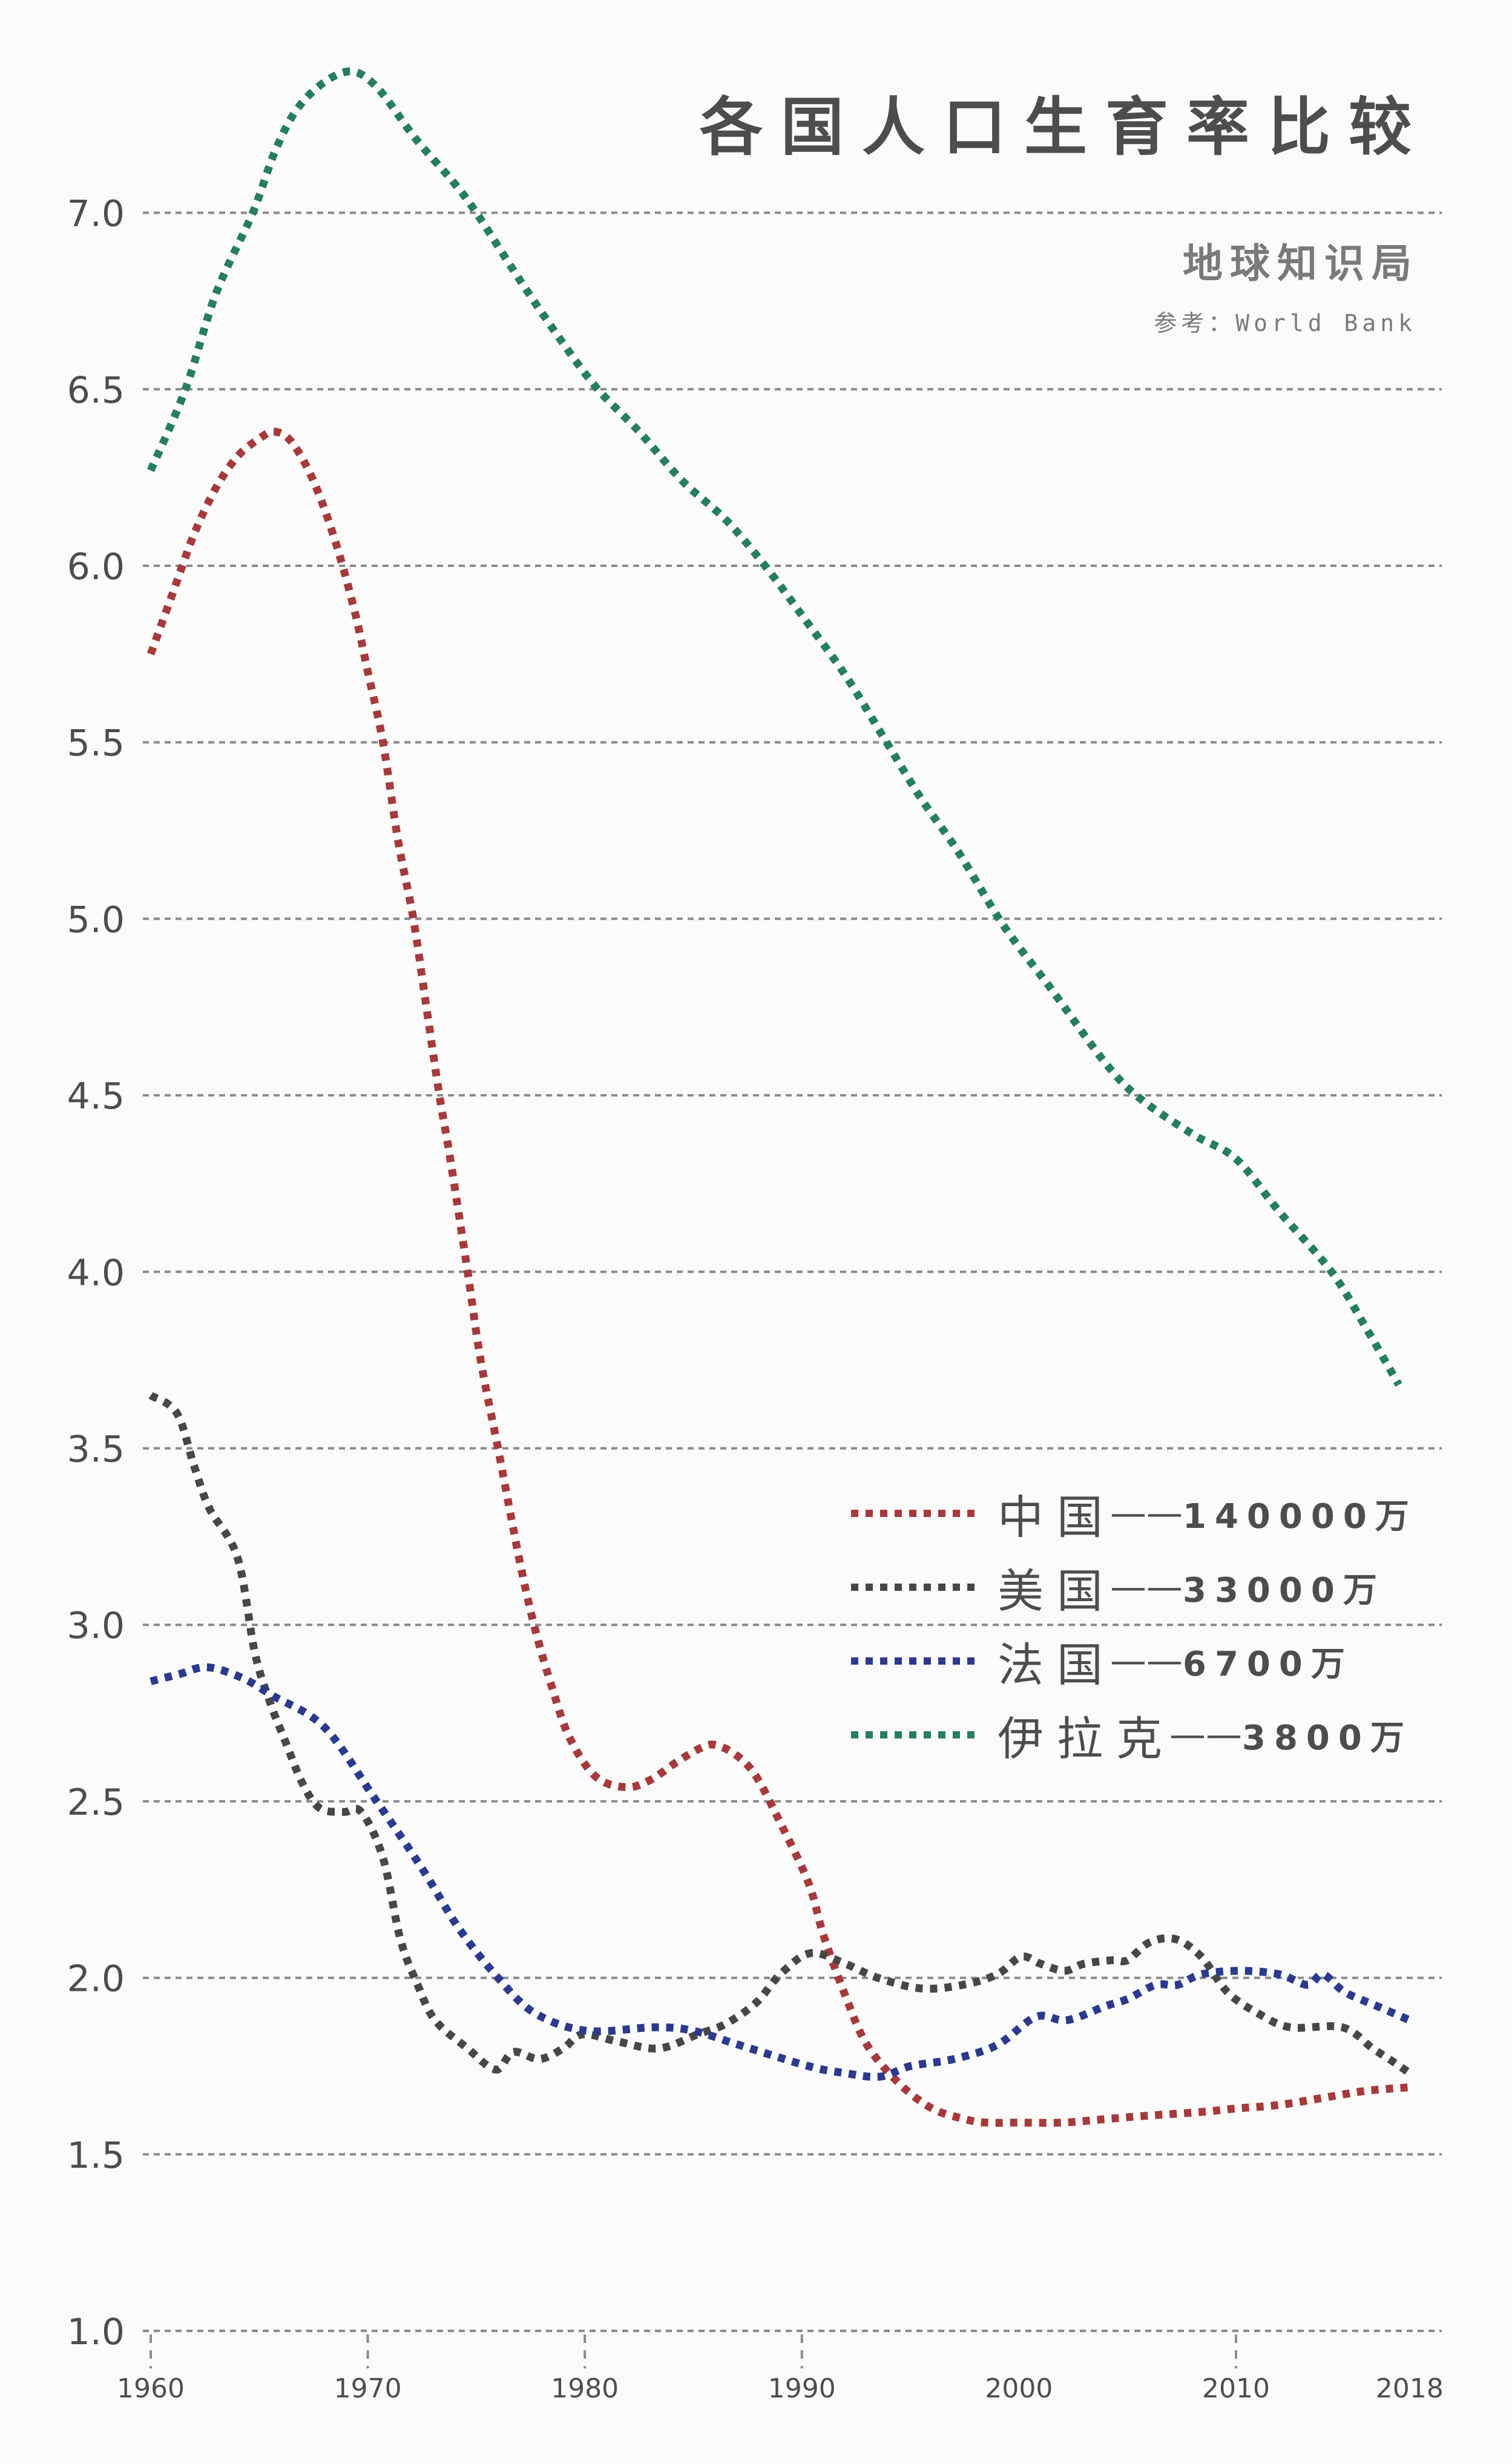 This screenshot has width=1512, height=2464. What do you see at coordinates (96, 920) in the screenshot?
I see `y-tick-label: 5.0` at bounding box center [96, 920].